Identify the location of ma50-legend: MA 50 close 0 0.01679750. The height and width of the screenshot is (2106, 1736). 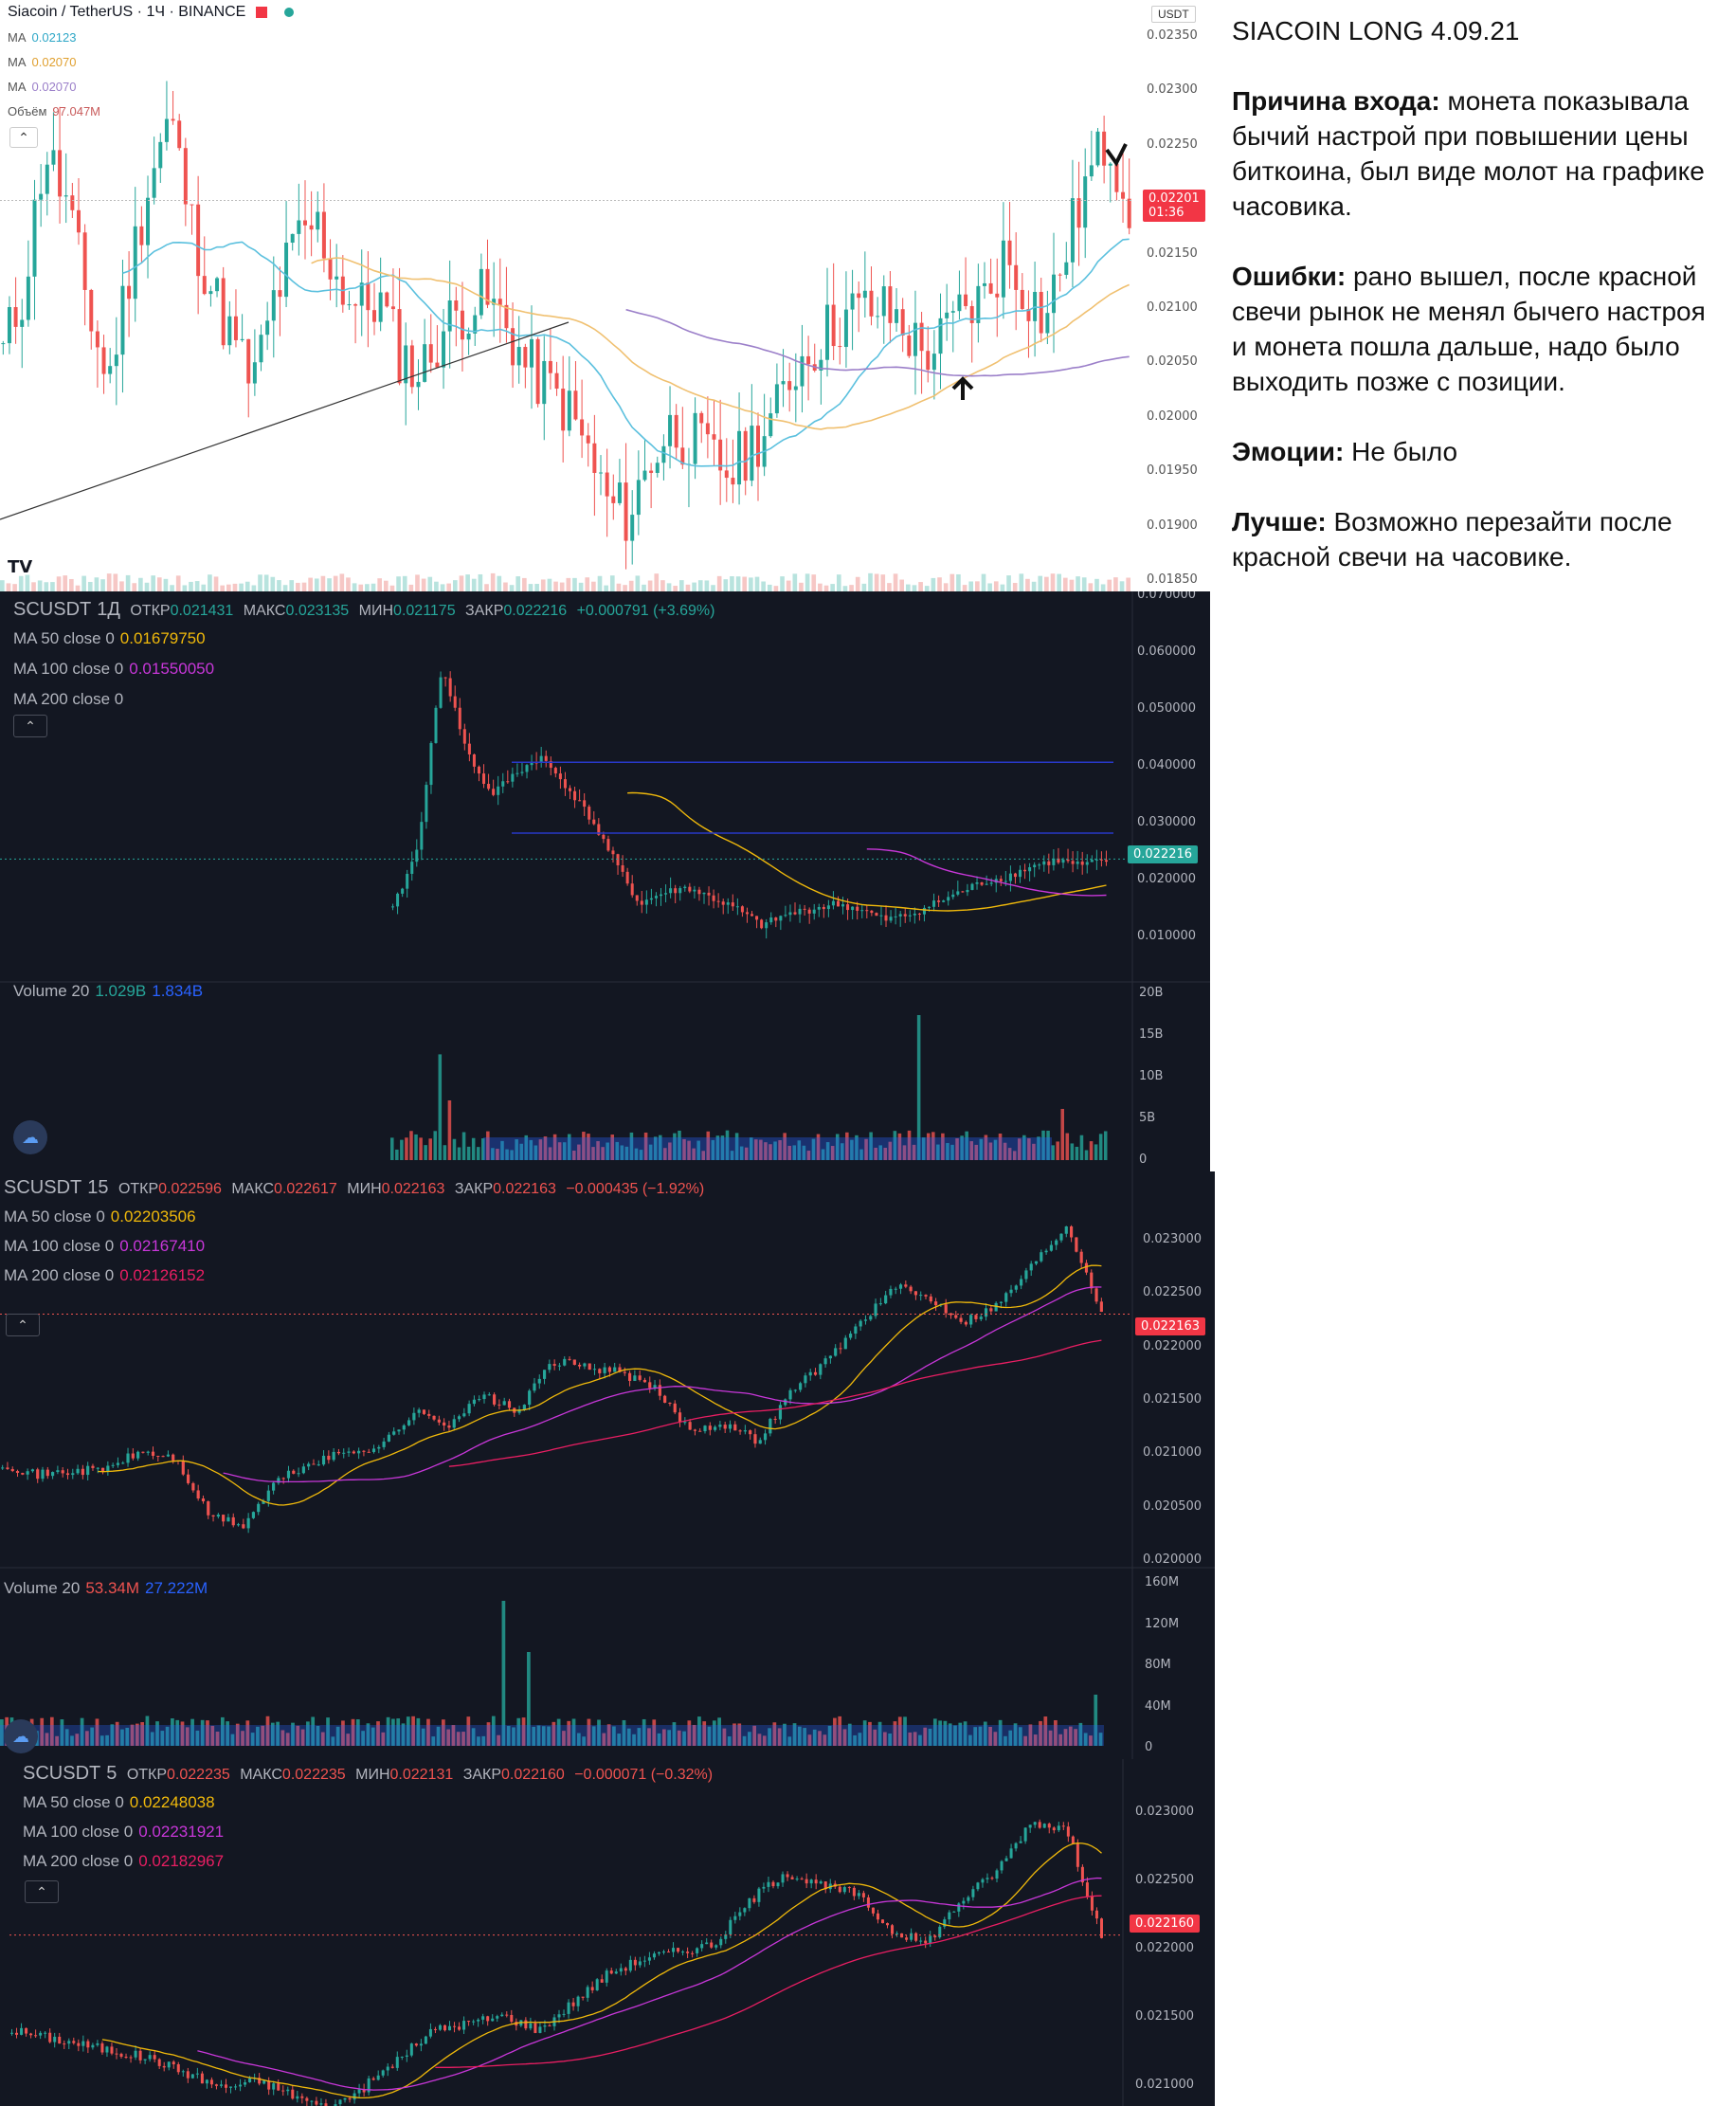
(109, 638).